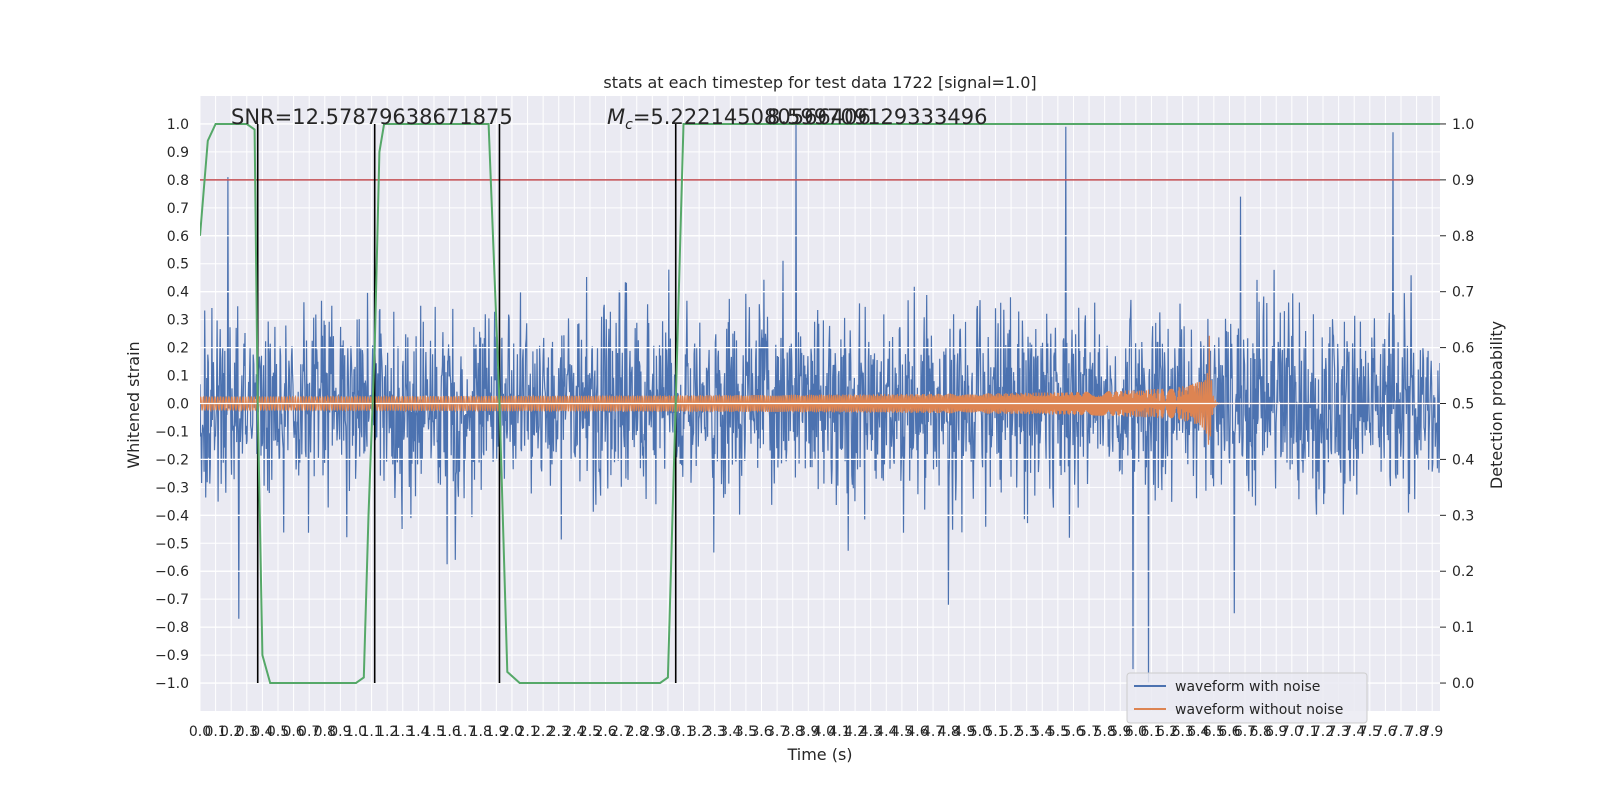 This screenshot has width=1600, height=800. I want to click on x-tick-label: 7.6, so click(1385, 732).